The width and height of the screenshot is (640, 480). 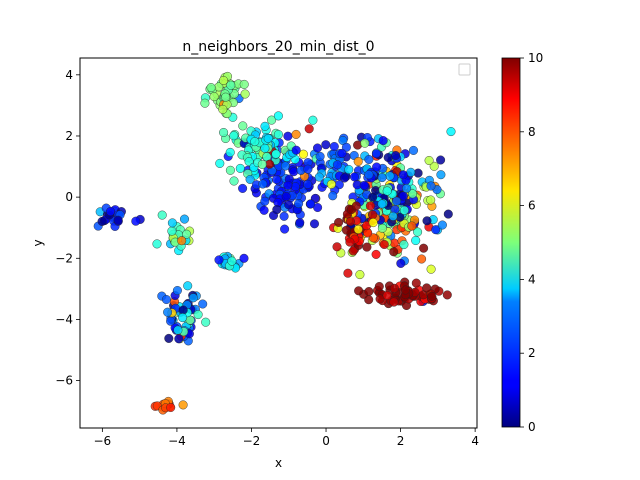 I want to click on y-tick-label: 0, so click(x=69, y=197).